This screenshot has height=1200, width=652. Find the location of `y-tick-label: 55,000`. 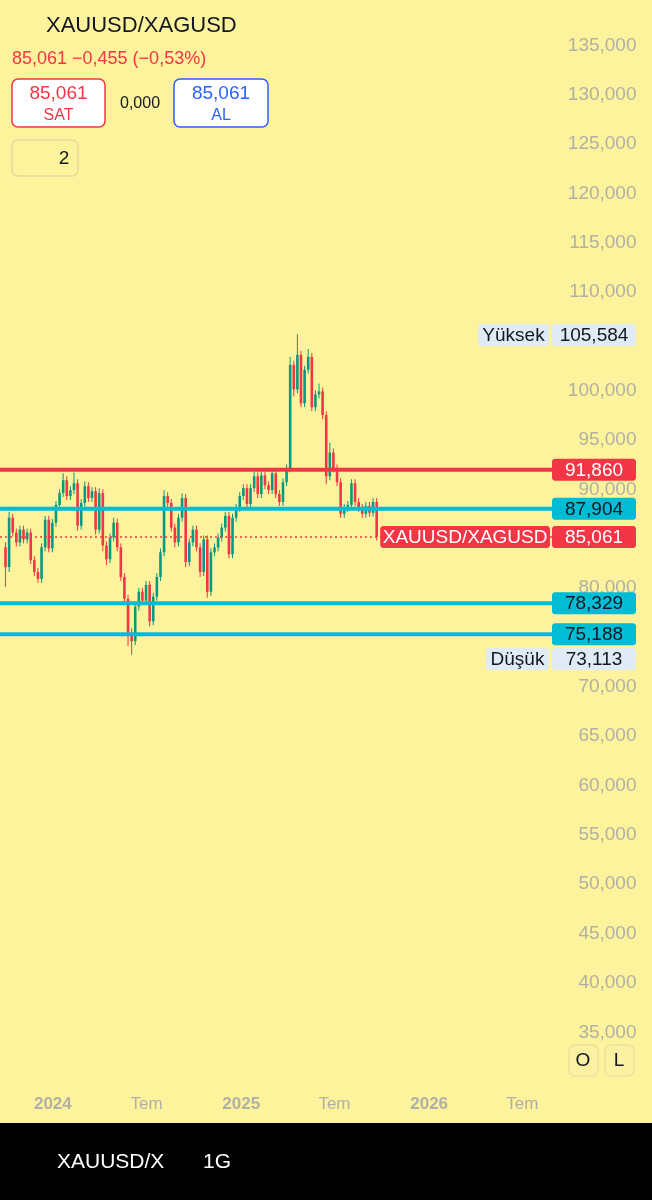

y-tick-label: 55,000 is located at coordinates (607, 834).